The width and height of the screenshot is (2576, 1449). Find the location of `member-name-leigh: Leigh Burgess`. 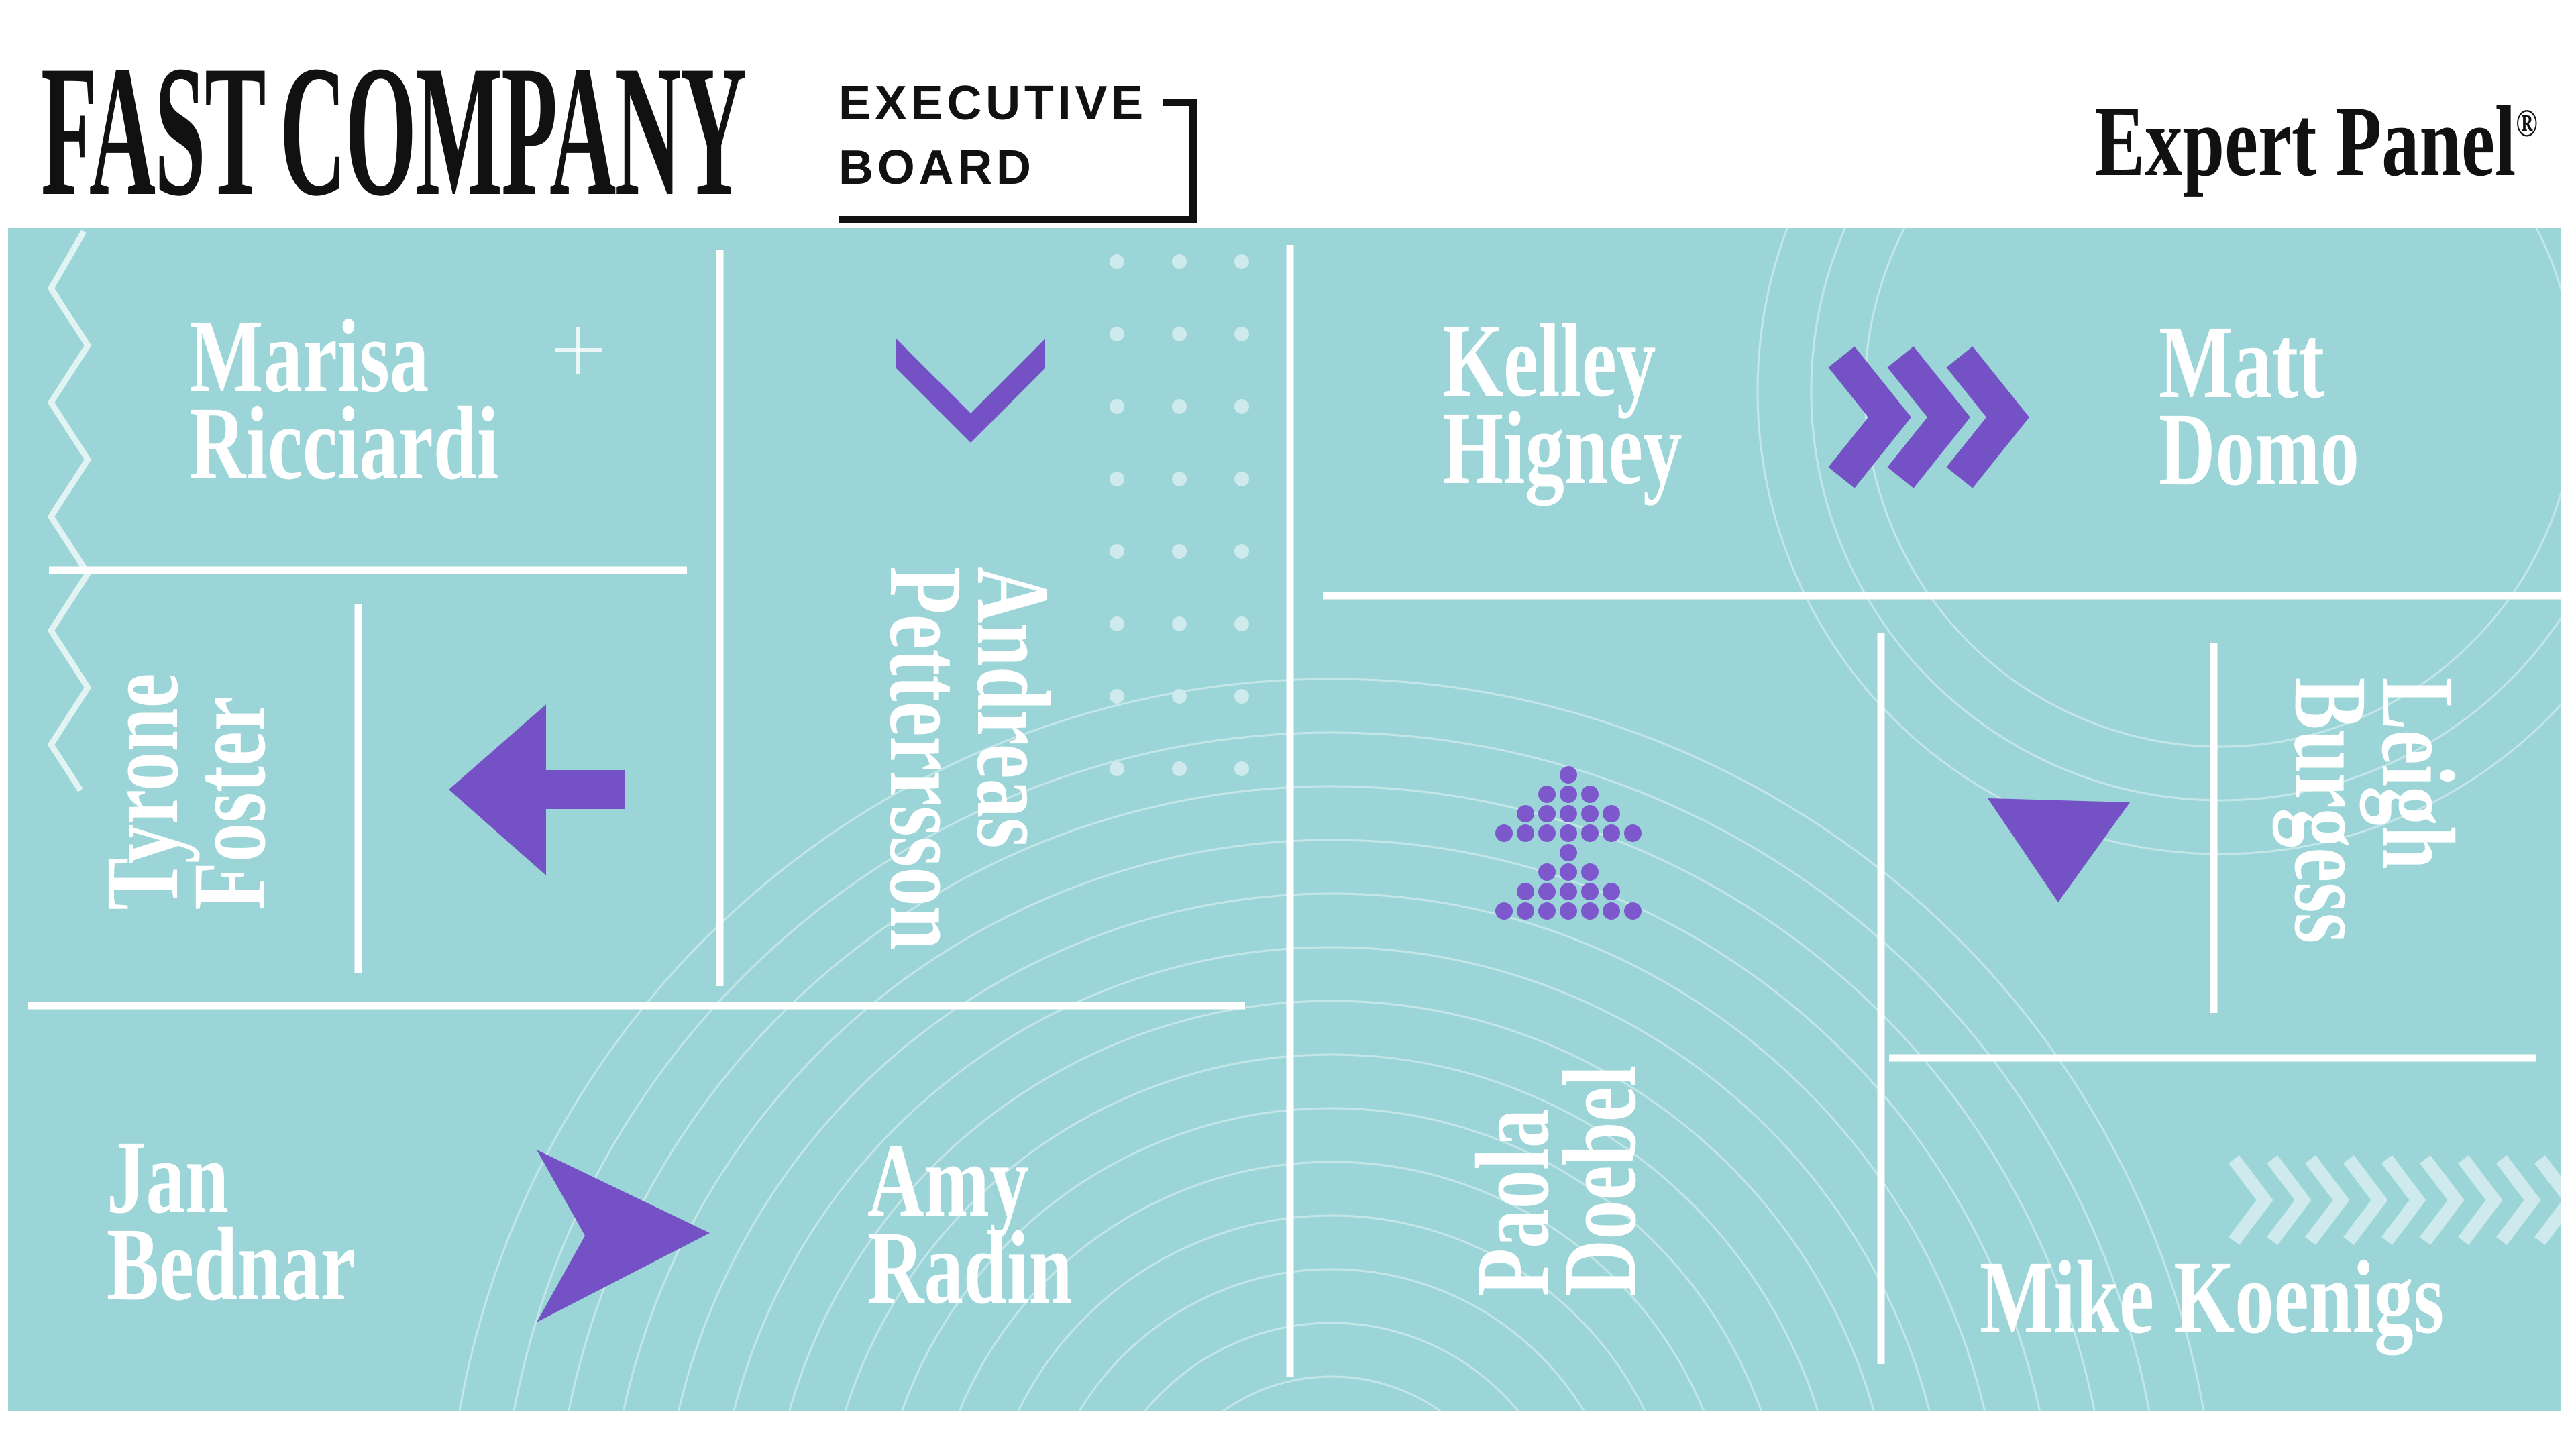

member-name-leigh: Leigh Burgess is located at coordinates (2374, 810).